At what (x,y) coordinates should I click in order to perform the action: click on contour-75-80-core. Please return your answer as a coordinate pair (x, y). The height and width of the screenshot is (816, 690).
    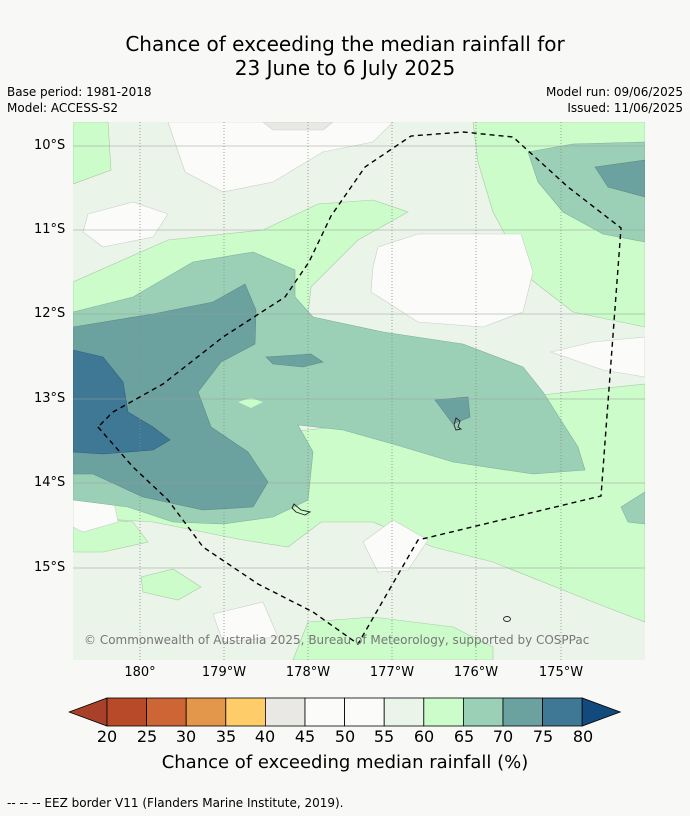
    Looking at the image, I should click on (122, 402).